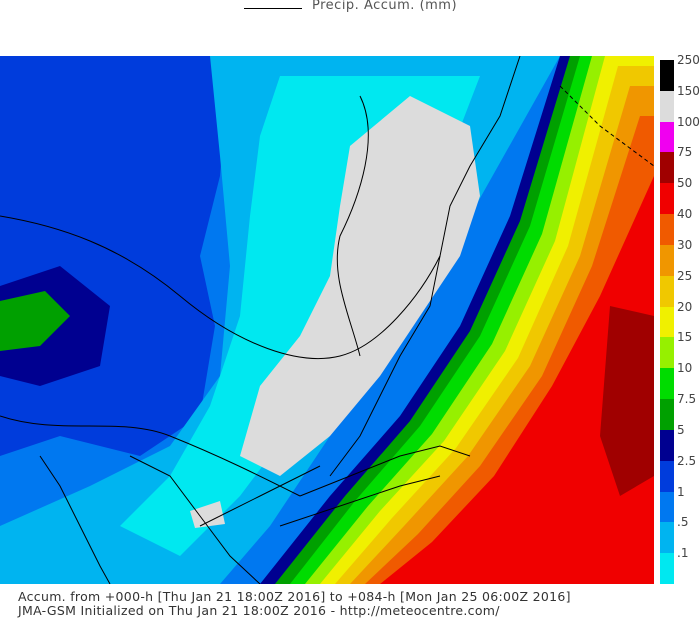 Image resolution: width=700 pixels, height=618 pixels. I want to click on chart-title: Precip. Accum. (mm), so click(394, 9).